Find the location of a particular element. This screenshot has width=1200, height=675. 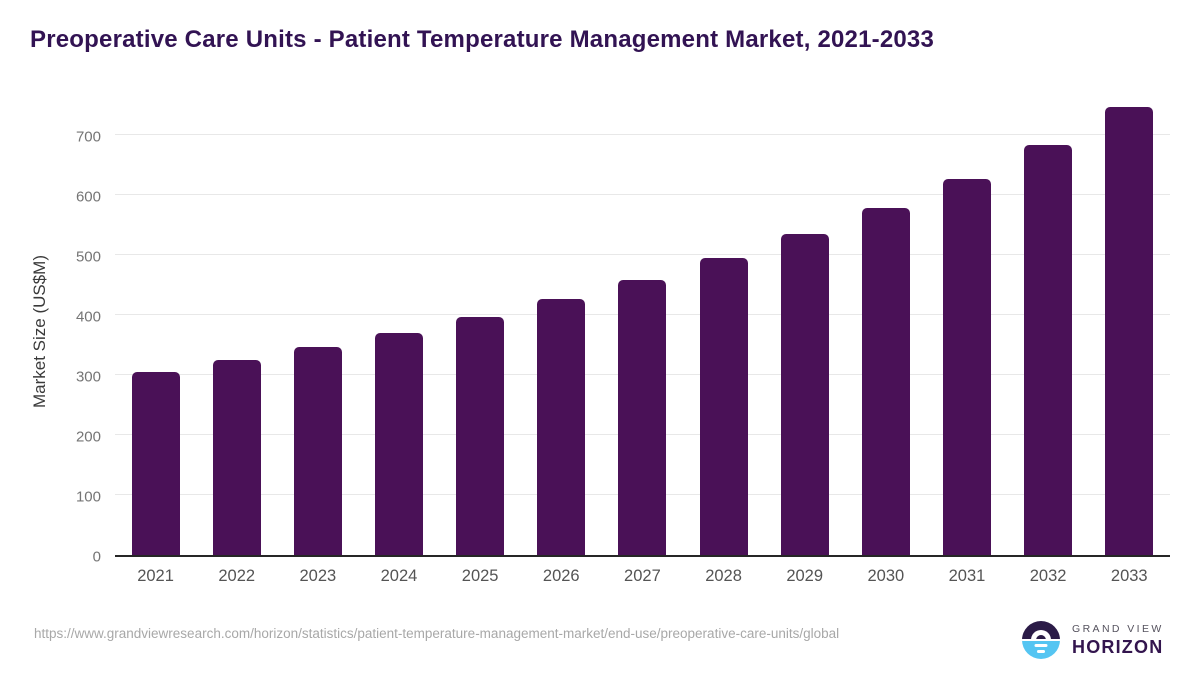

grandview-horizon-logo: GRAND VIEW HORIZON is located at coordinates (1093, 640).